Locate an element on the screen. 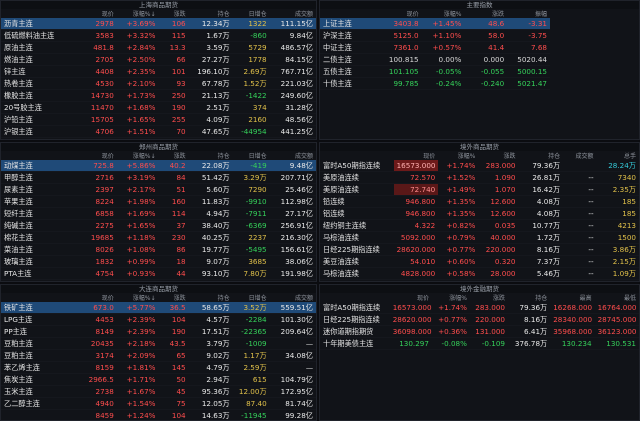 Image resolution: width=640 pixels, height=421 pixels. table-row: 低硫燃料油主连 3583 +3.32% 115 1.67万 -860 9.84亿 is located at coordinates (158, 35).